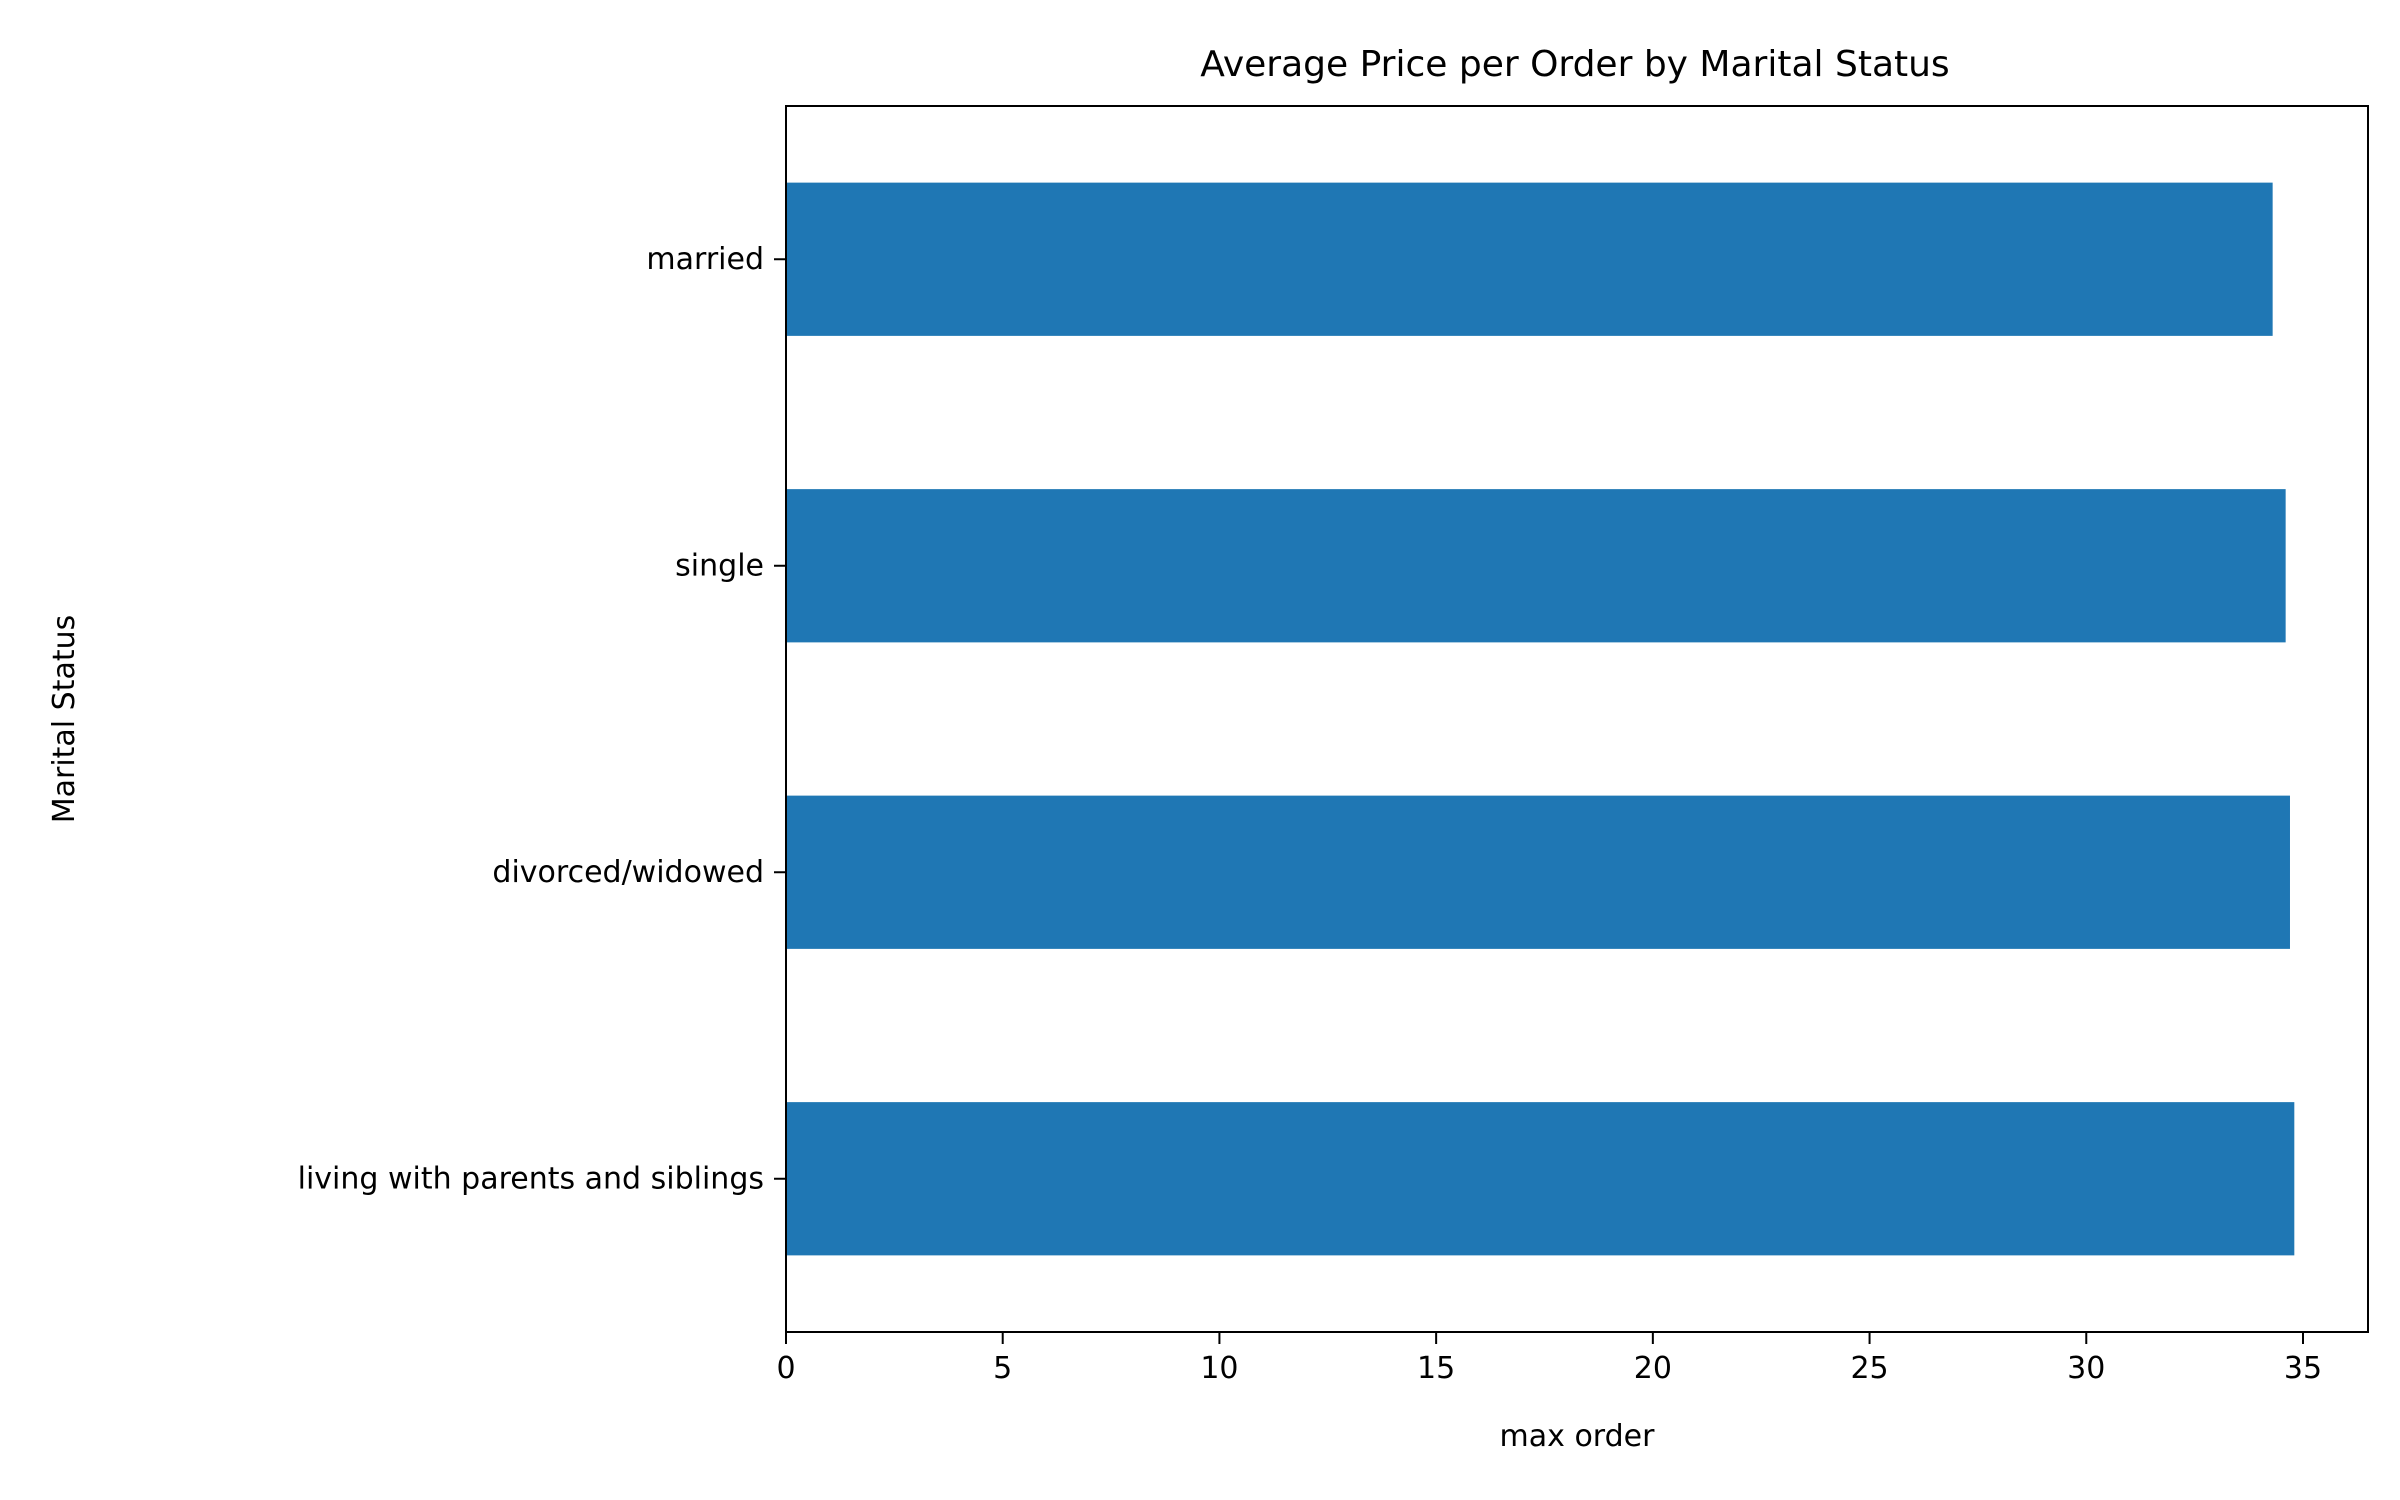 Image resolution: width=2400 pixels, height=1500 pixels. I want to click on y-tick-label: married, so click(705, 259).